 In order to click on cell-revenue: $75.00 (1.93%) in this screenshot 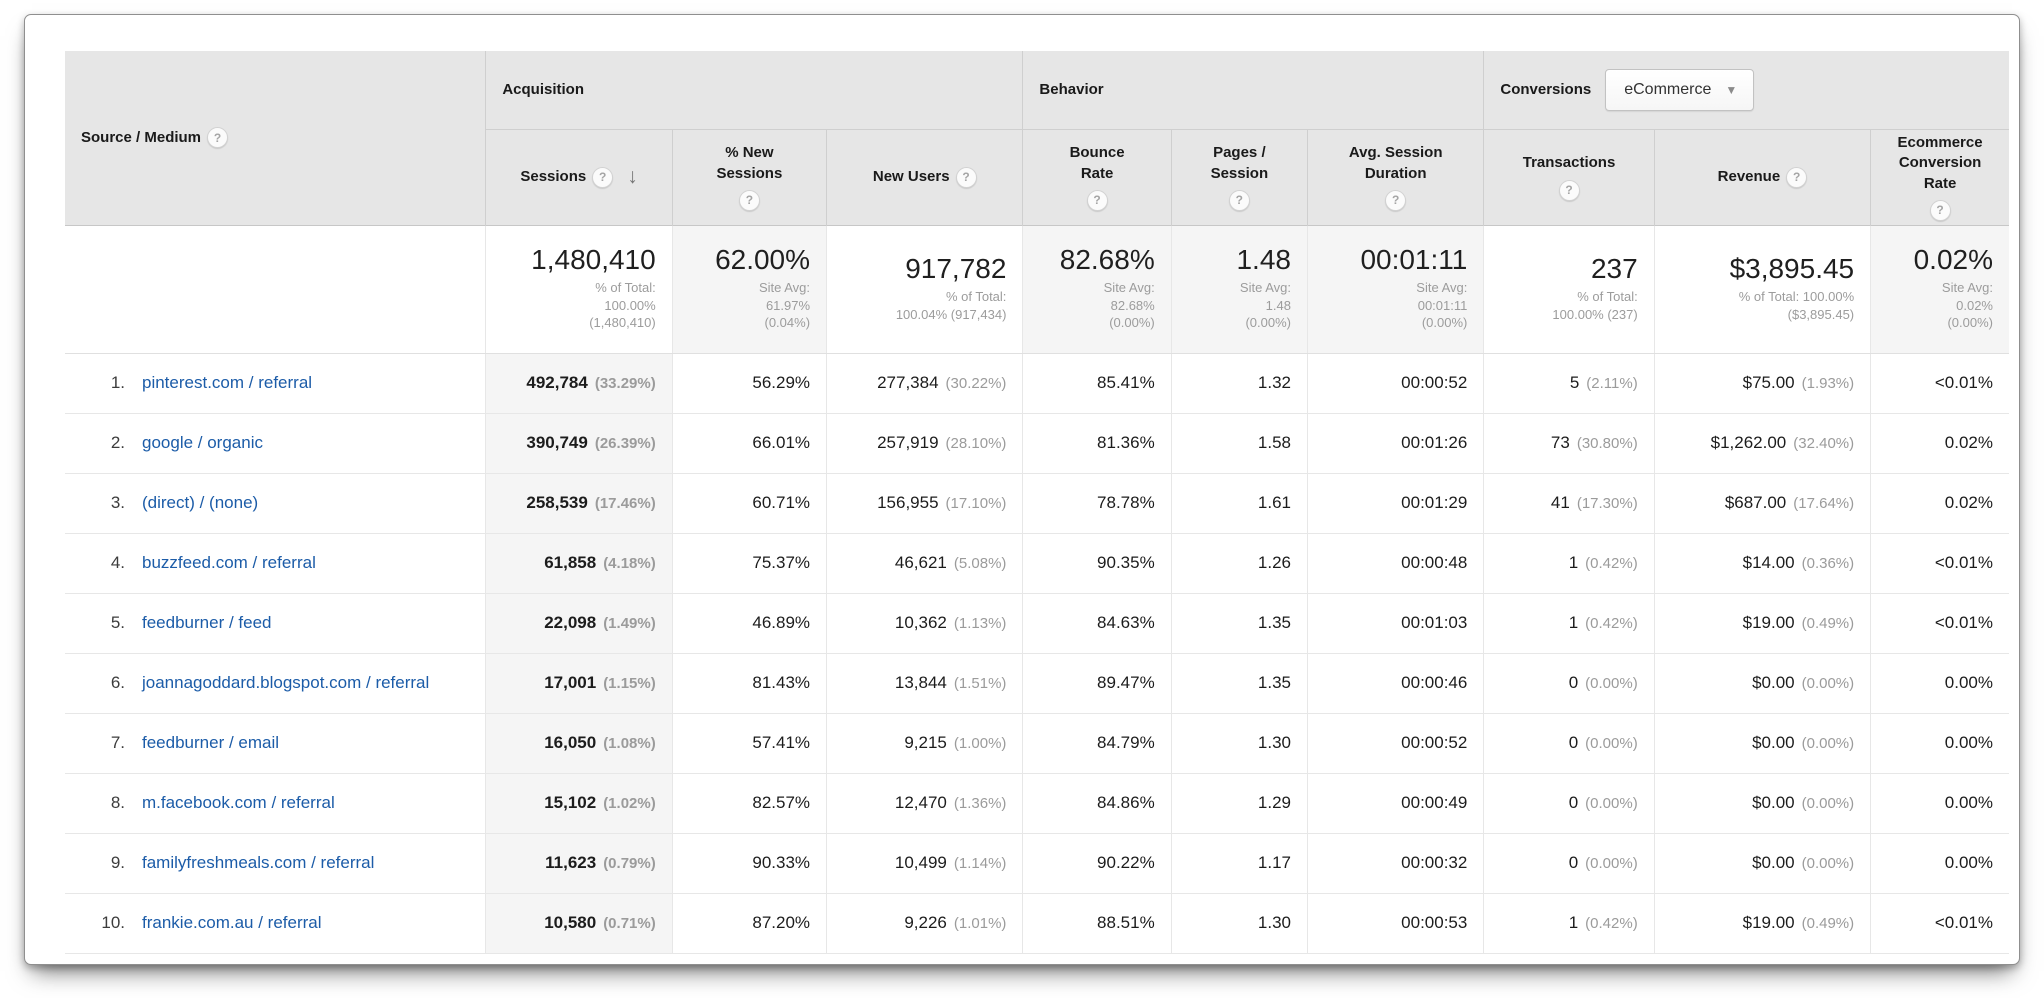, I will do `click(1762, 383)`.